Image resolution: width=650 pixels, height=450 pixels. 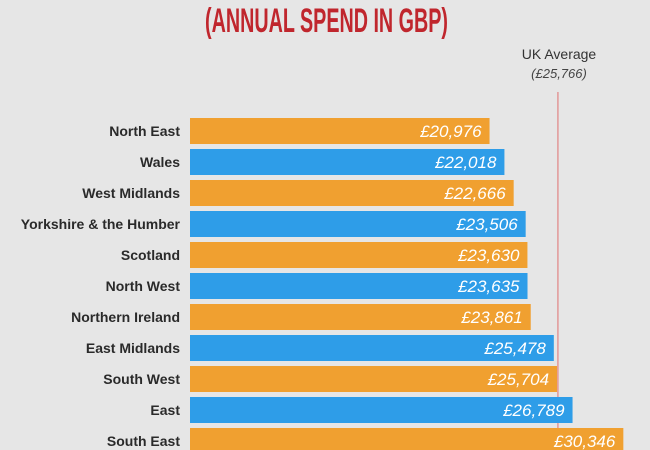 I want to click on data-label: £22,666, so click(x=474, y=193).